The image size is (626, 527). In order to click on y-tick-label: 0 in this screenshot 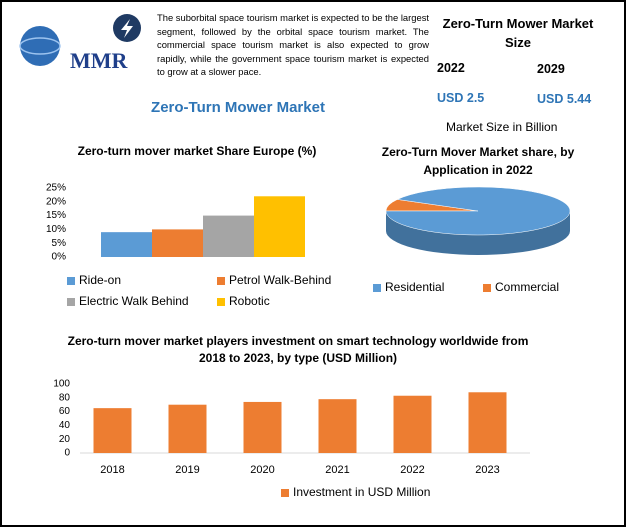, I will do `click(67, 453)`.